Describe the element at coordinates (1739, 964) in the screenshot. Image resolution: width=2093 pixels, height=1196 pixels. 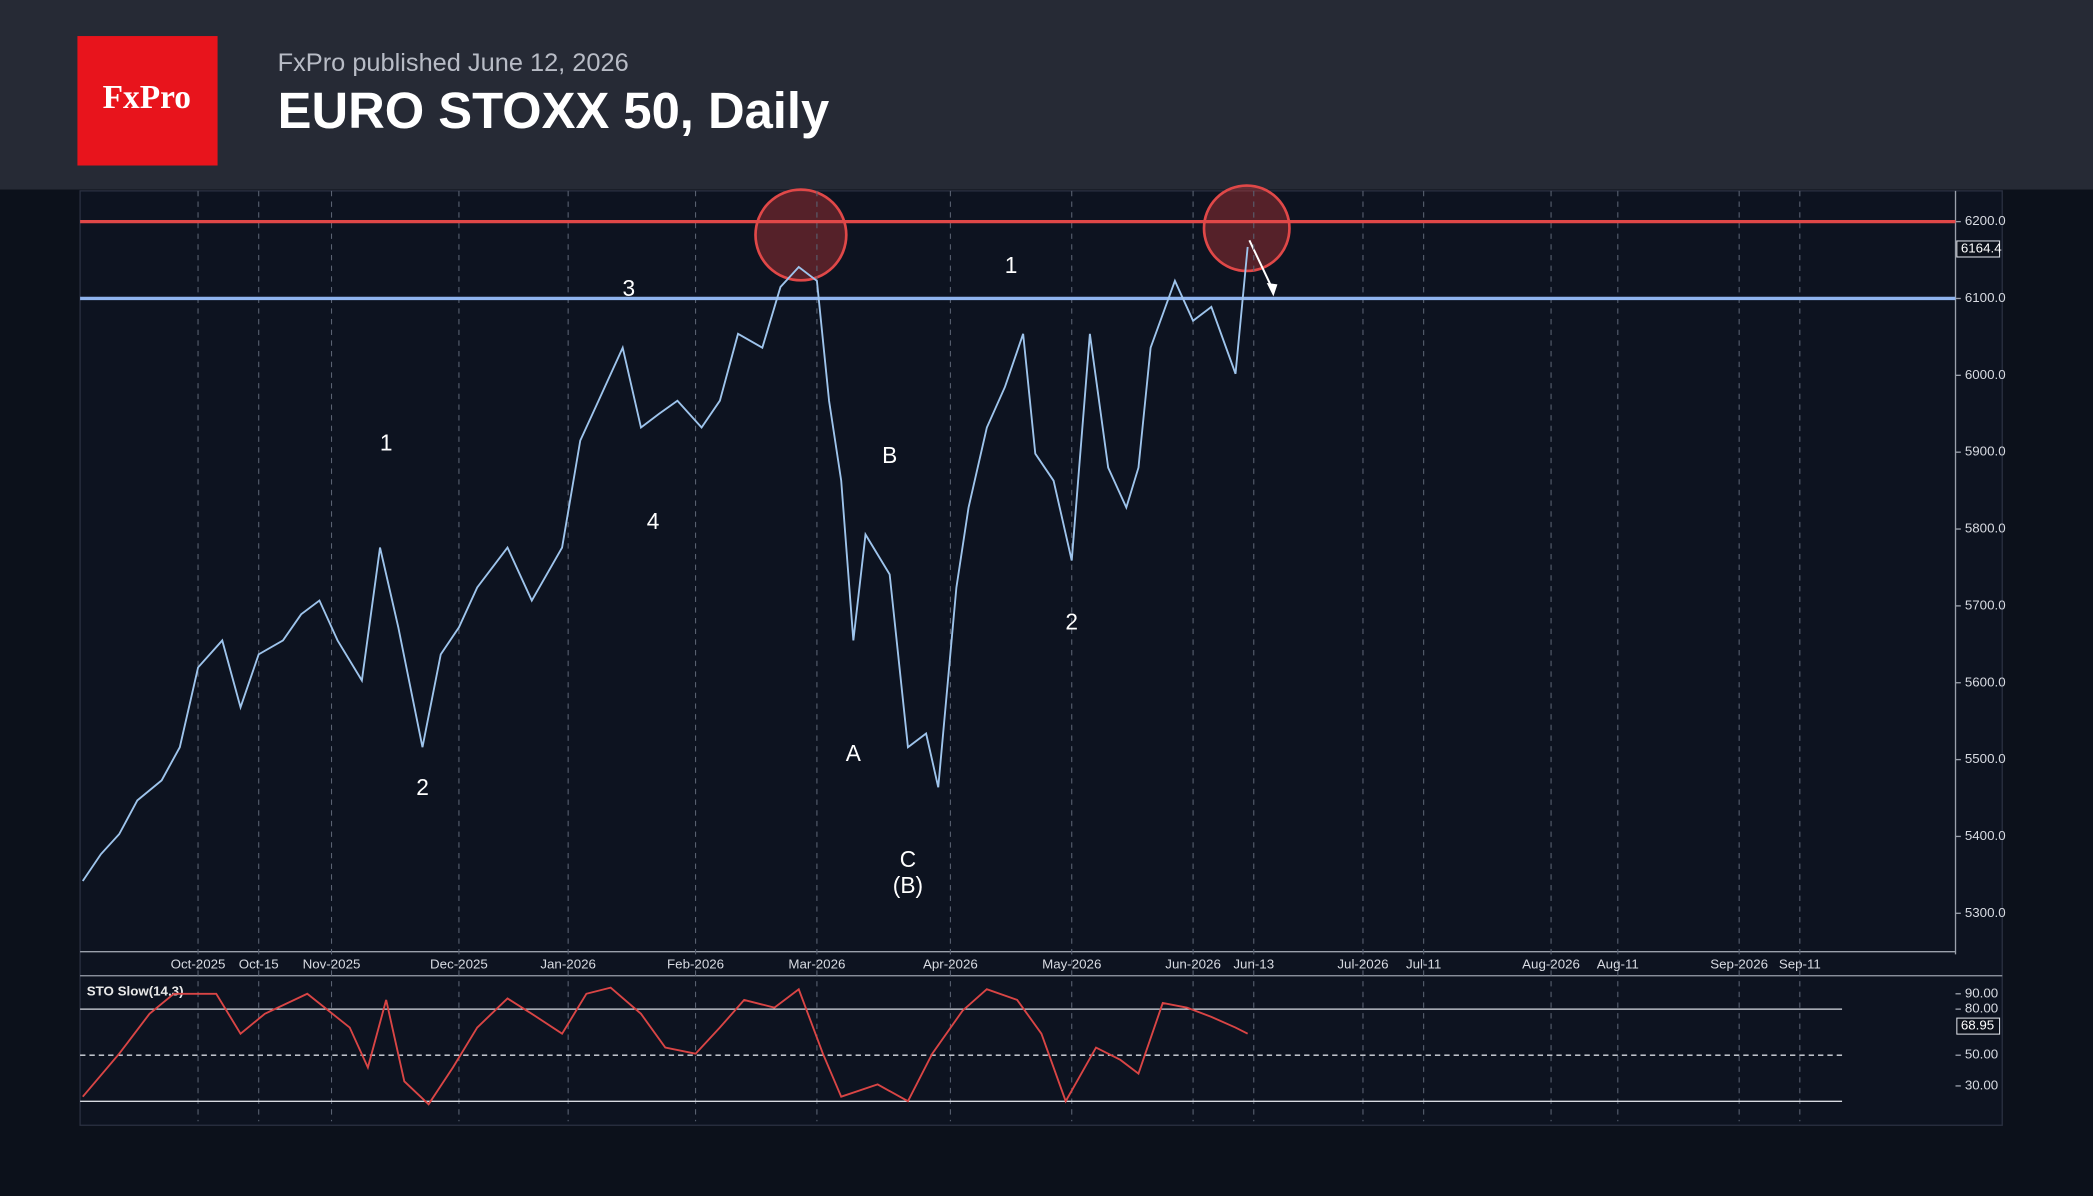
I see `x-tick-label: Sep-2026` at that location.